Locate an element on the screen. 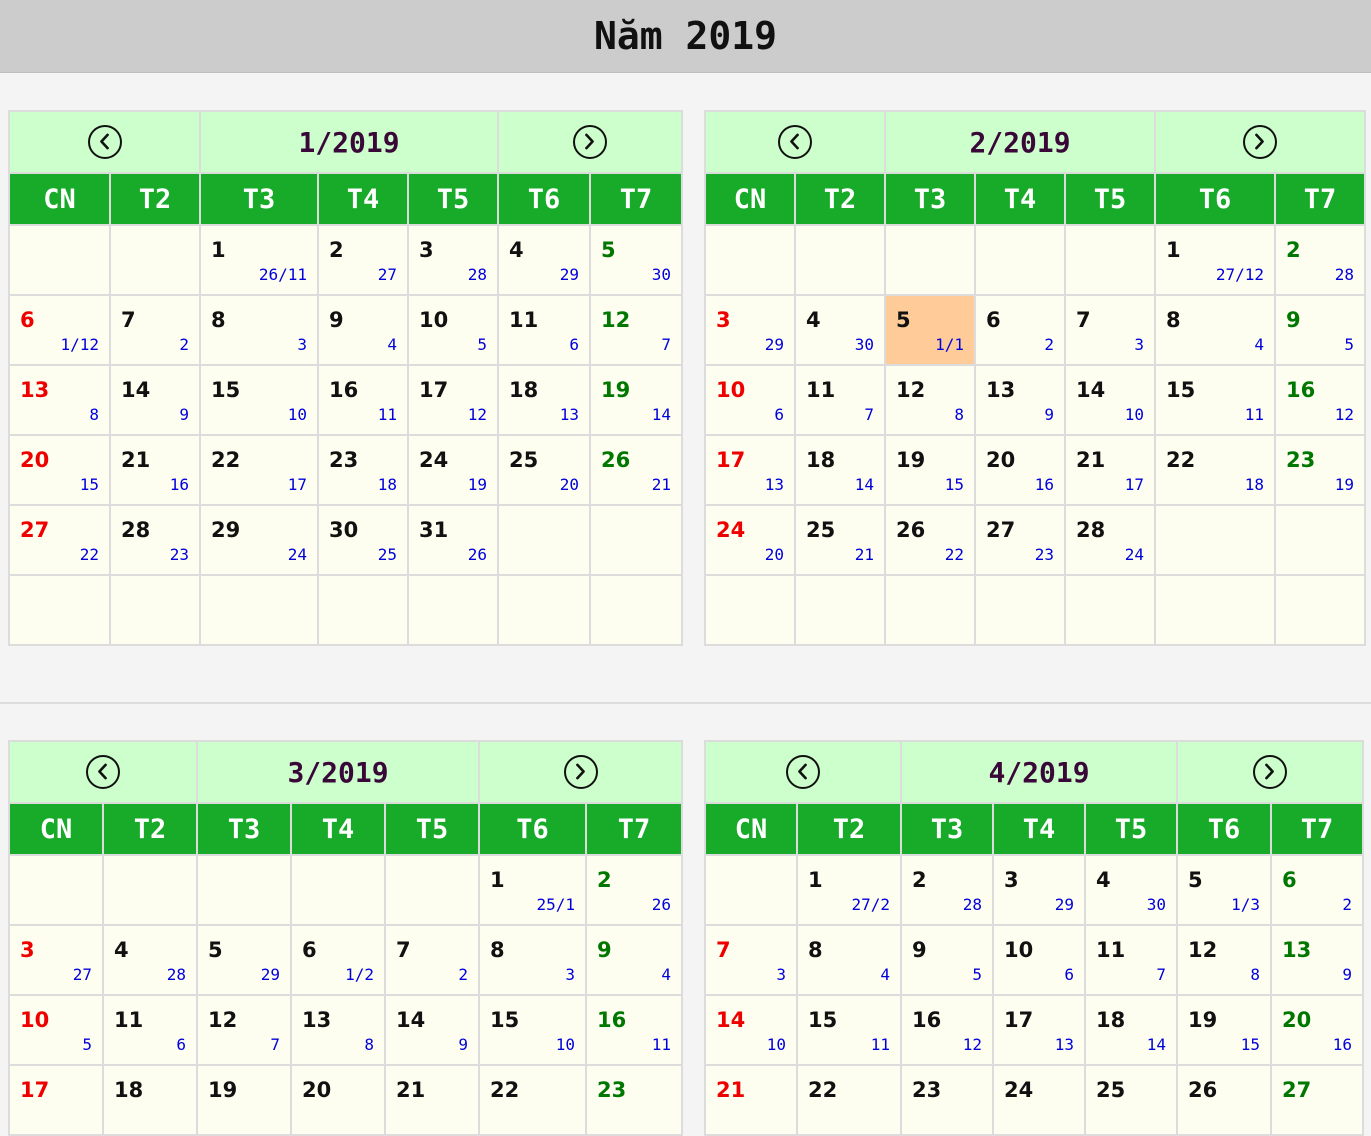 Image resolution: width=1371 pixels, height=1136 pixels. day-cell: 4 29 is located at coordinates (544, 260).